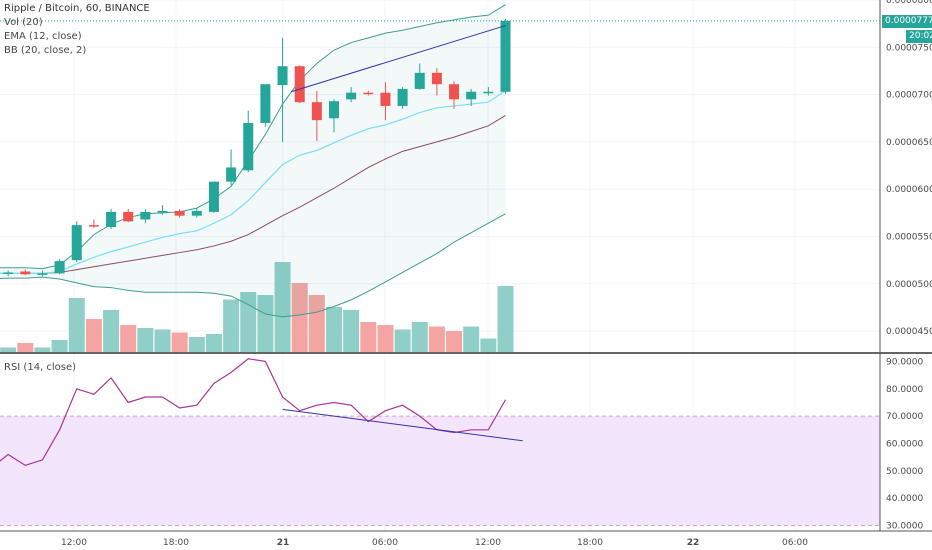 The height and width of the screenshot is (550, 932). Describe the element at coordinates (904, 362) in the screenshot. I see `rsi-tick-label: 90.0000` at that location.